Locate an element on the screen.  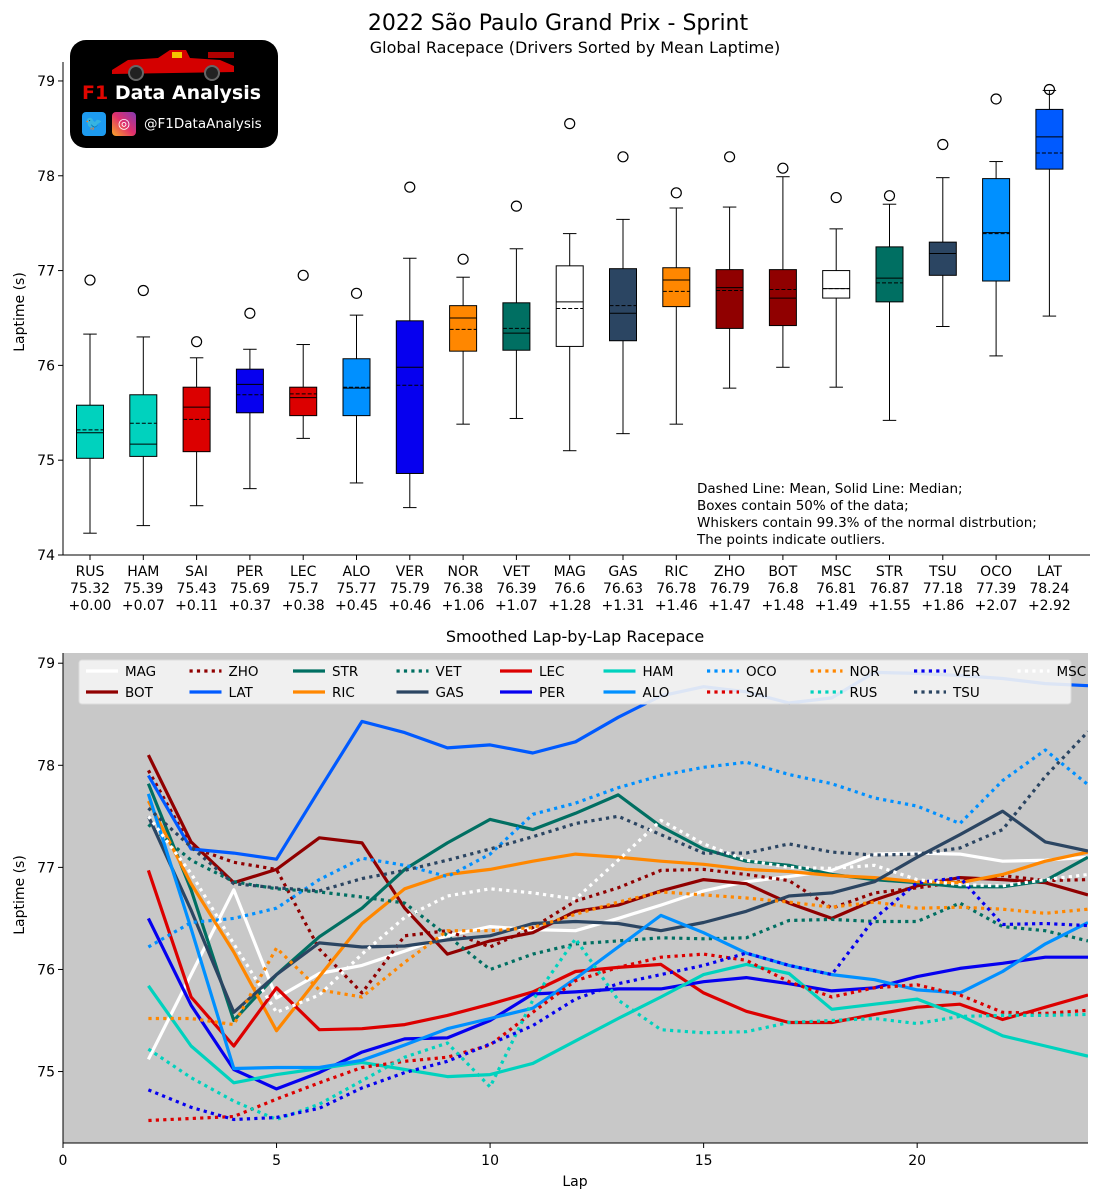
figure-title: 2022 São Paulo Grand Prix - Sprint is located at coordinates (558, 23).